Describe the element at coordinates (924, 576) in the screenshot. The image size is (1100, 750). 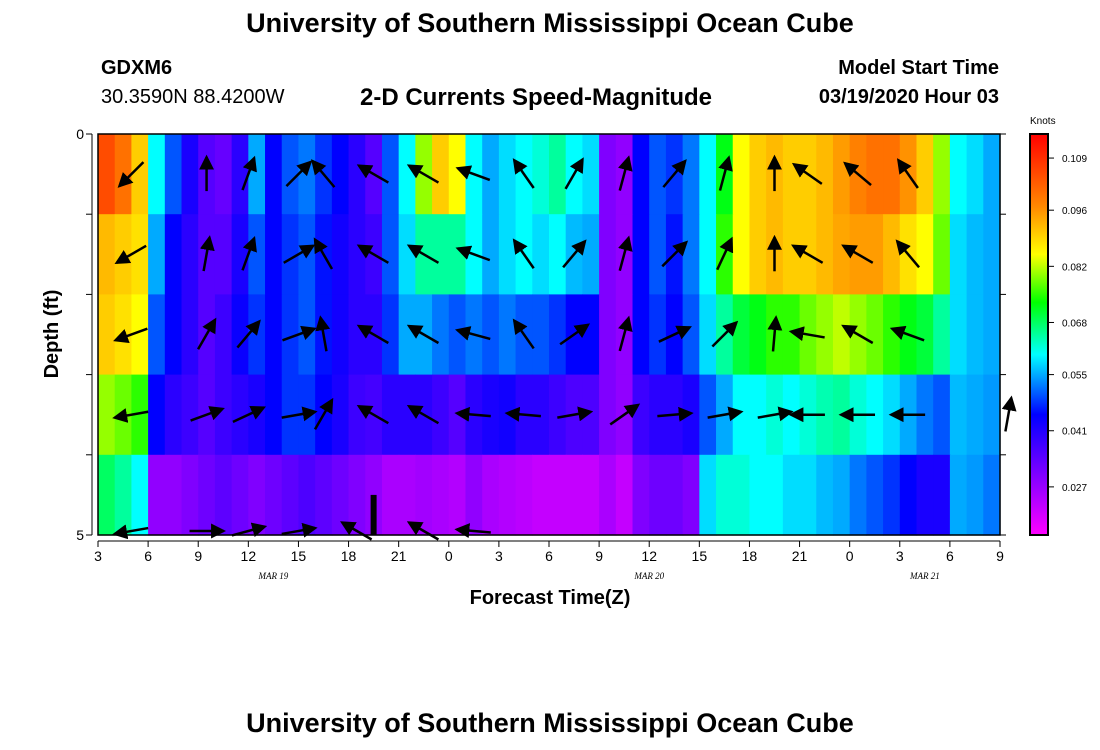
I see `date-label: MAR 21` at that location.